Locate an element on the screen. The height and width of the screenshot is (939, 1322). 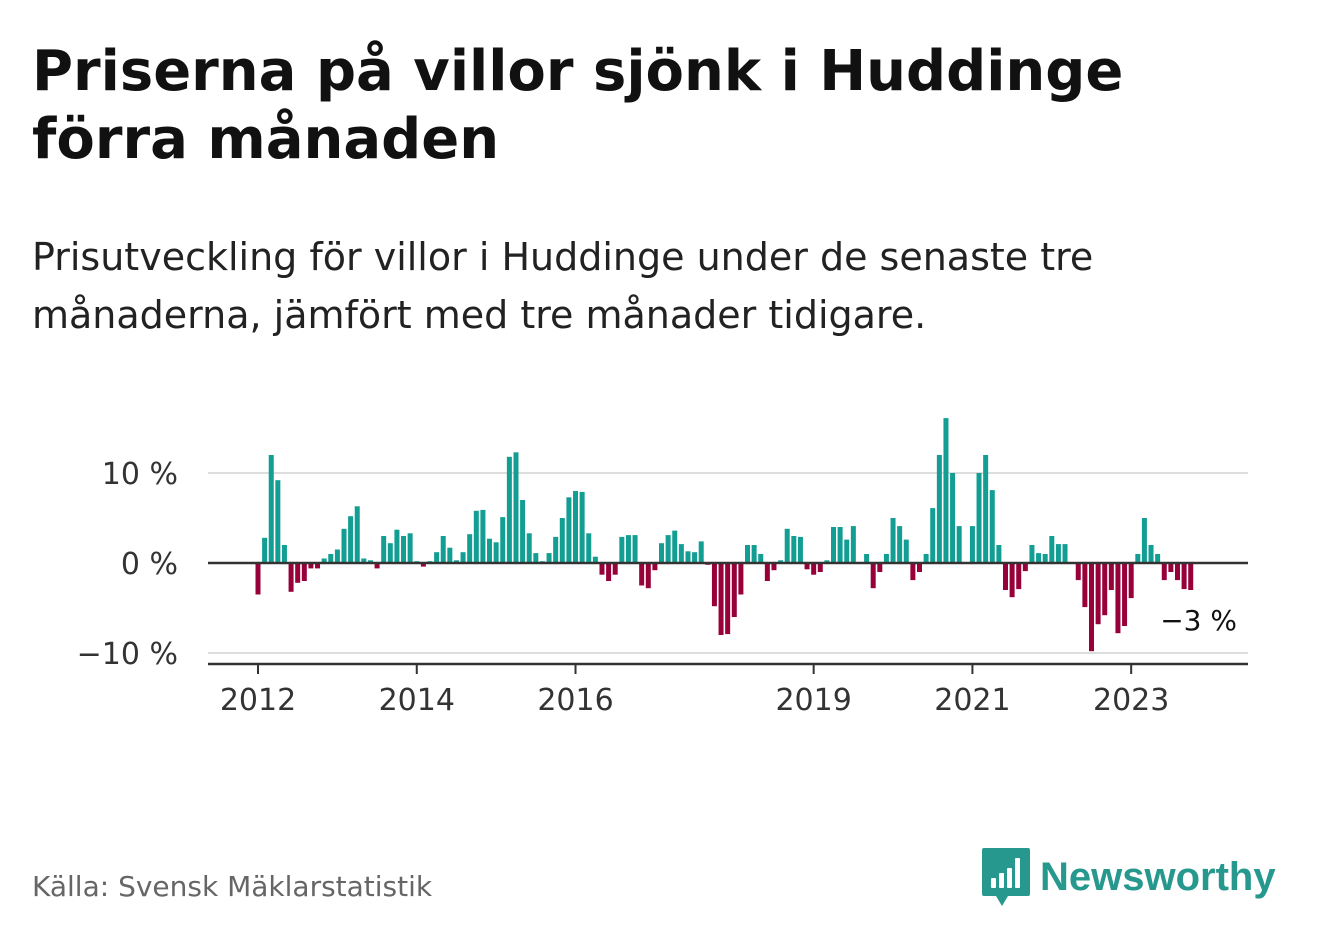
x-tick-label: 2012 is located at coordinates (258, 700).